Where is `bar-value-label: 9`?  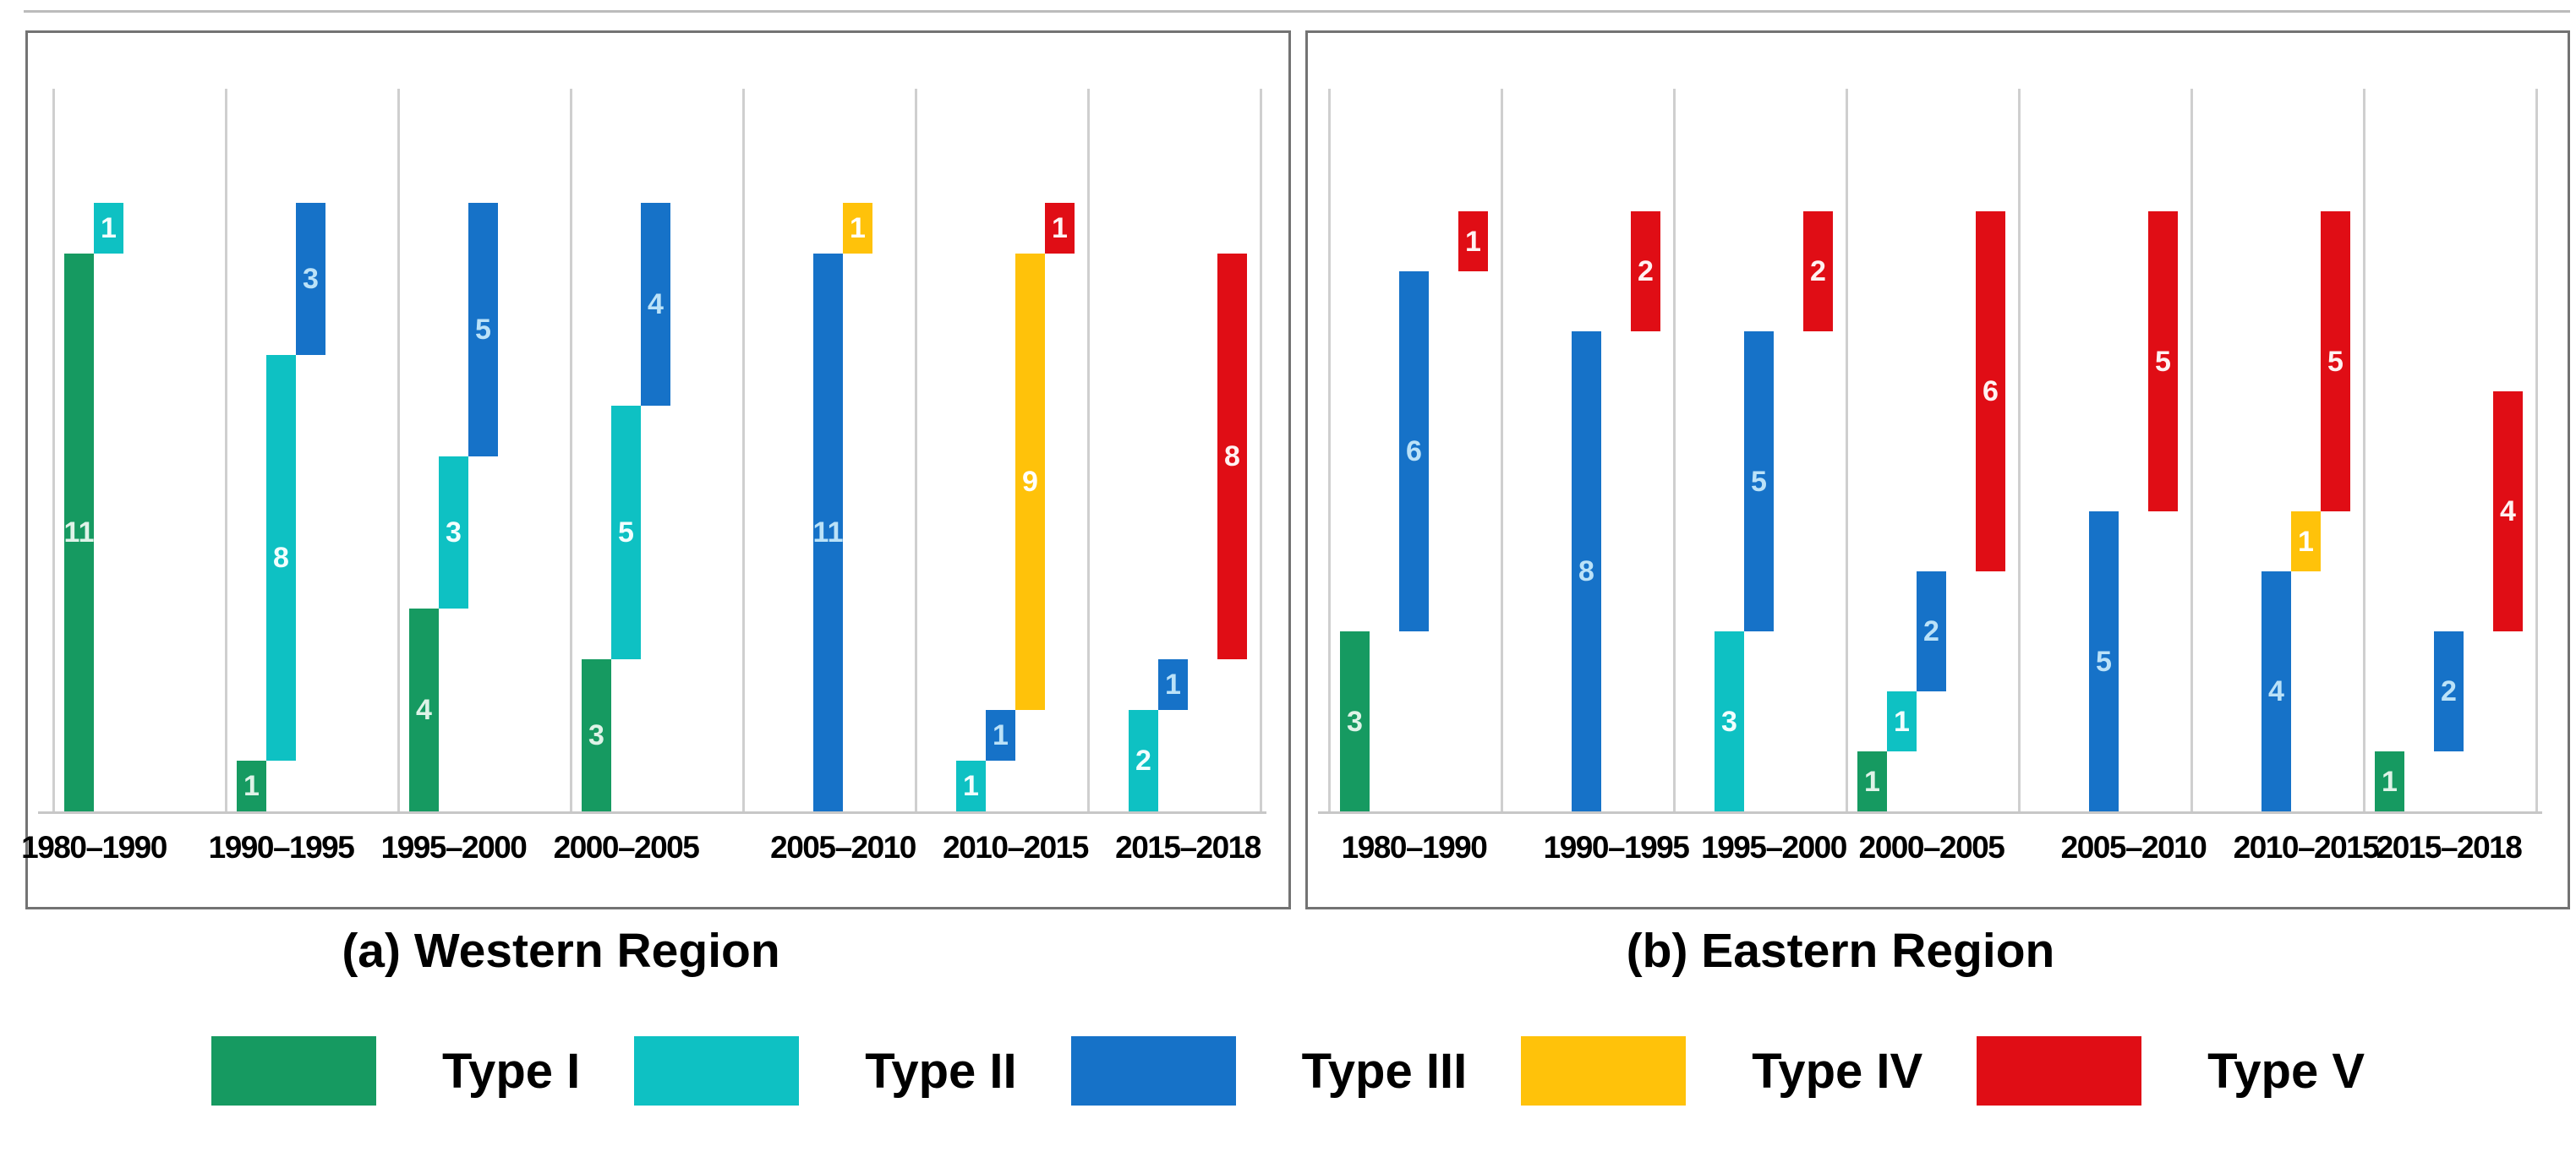 bar-value-label: 9 is located at coordinates (1030, 482).